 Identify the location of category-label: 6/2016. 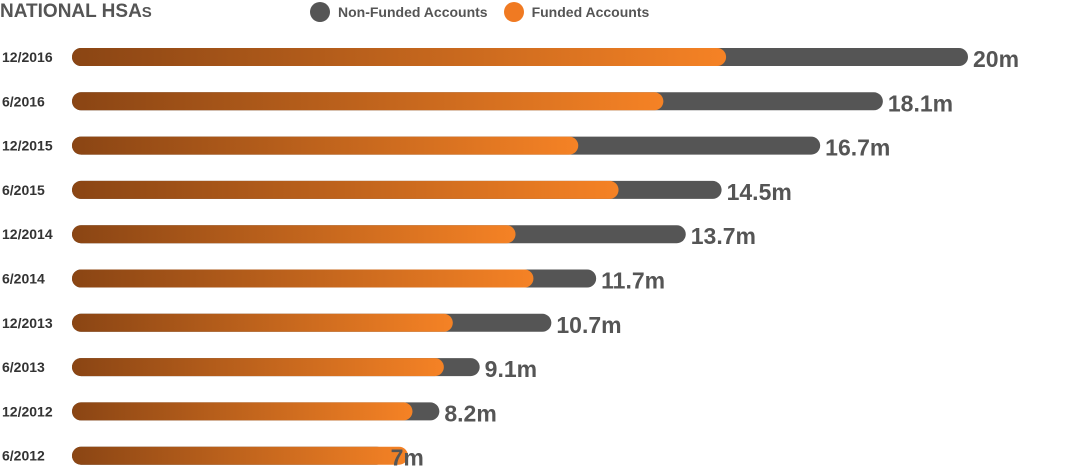
(23, 101).